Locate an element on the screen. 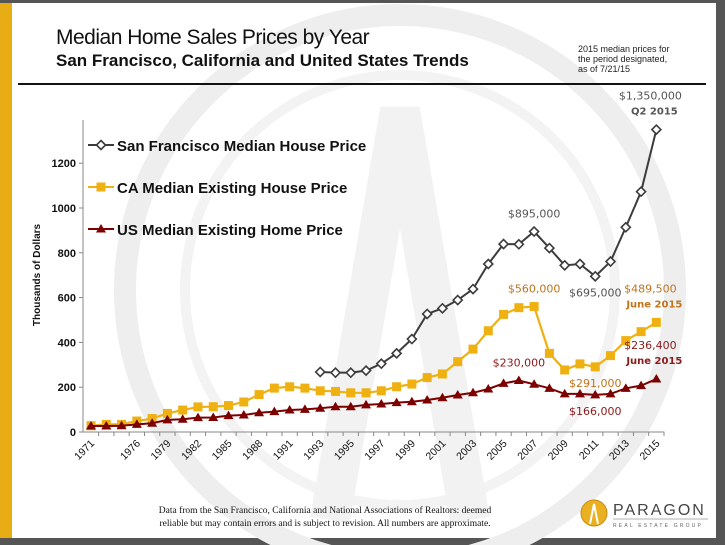  logo-emblem-icon is located at coordinates (594, 513).